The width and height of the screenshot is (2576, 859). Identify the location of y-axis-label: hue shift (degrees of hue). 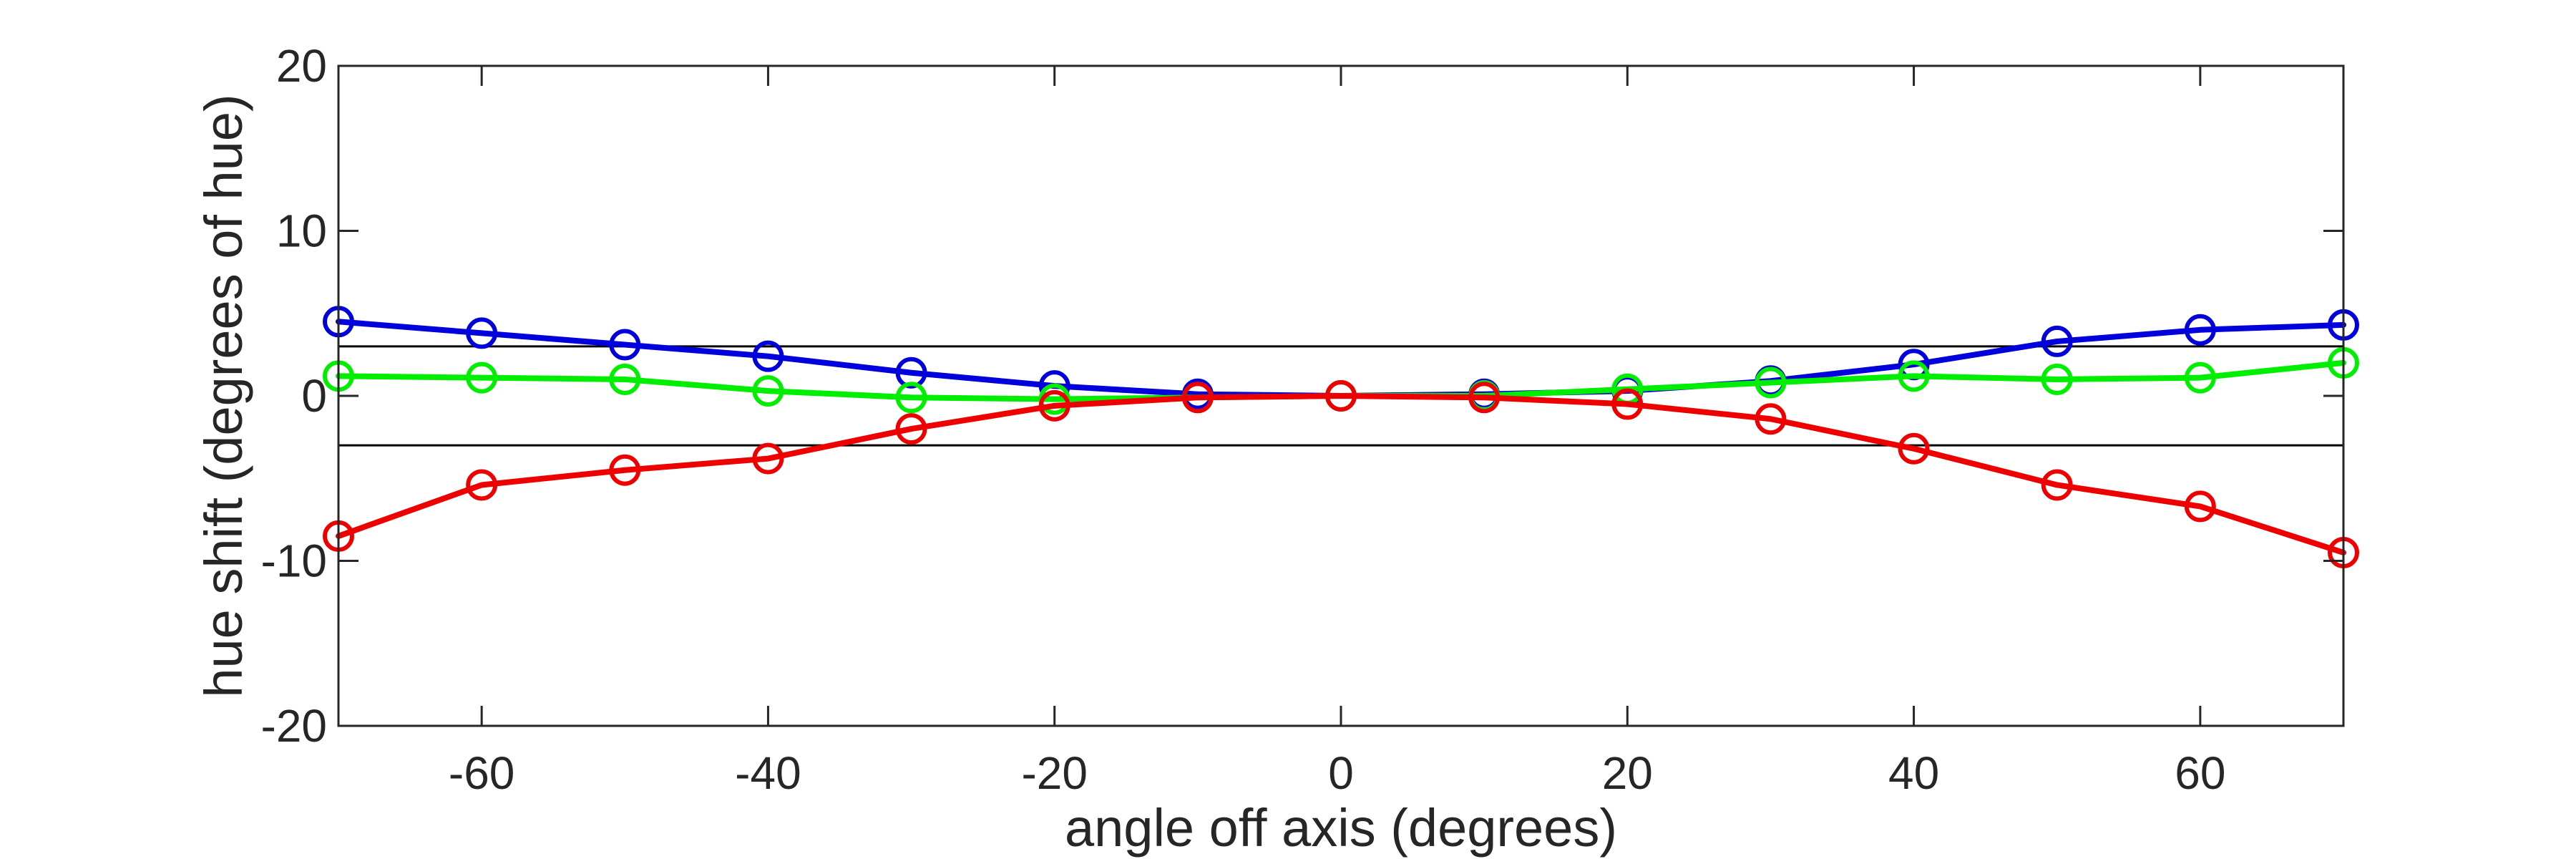
(223, 395).